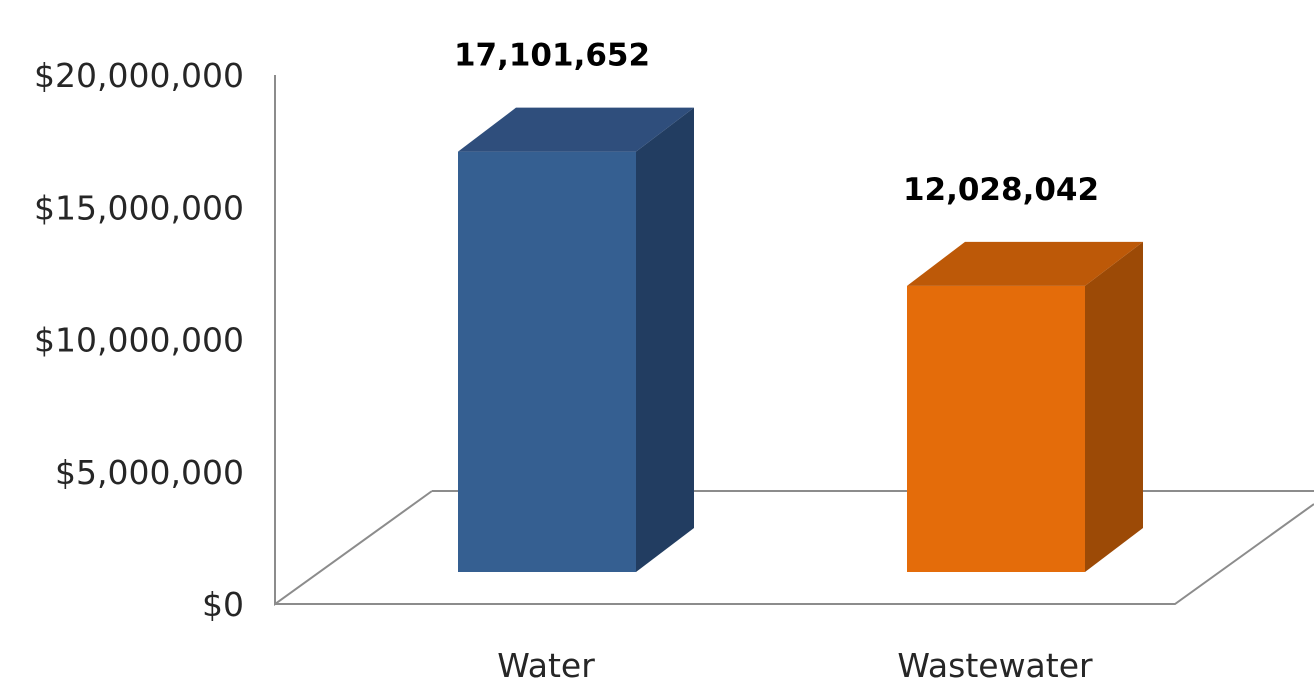 Image resolution: width=1314 pixels, height=682 pixels. Describe the element at coordinates (794, 547) in the screenshot. I see `chart-floor` at that location.